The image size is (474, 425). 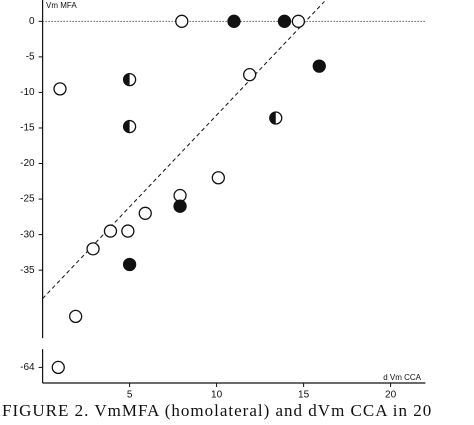 I want to click on y-tick-label: -20, so click(x=27, y=163).